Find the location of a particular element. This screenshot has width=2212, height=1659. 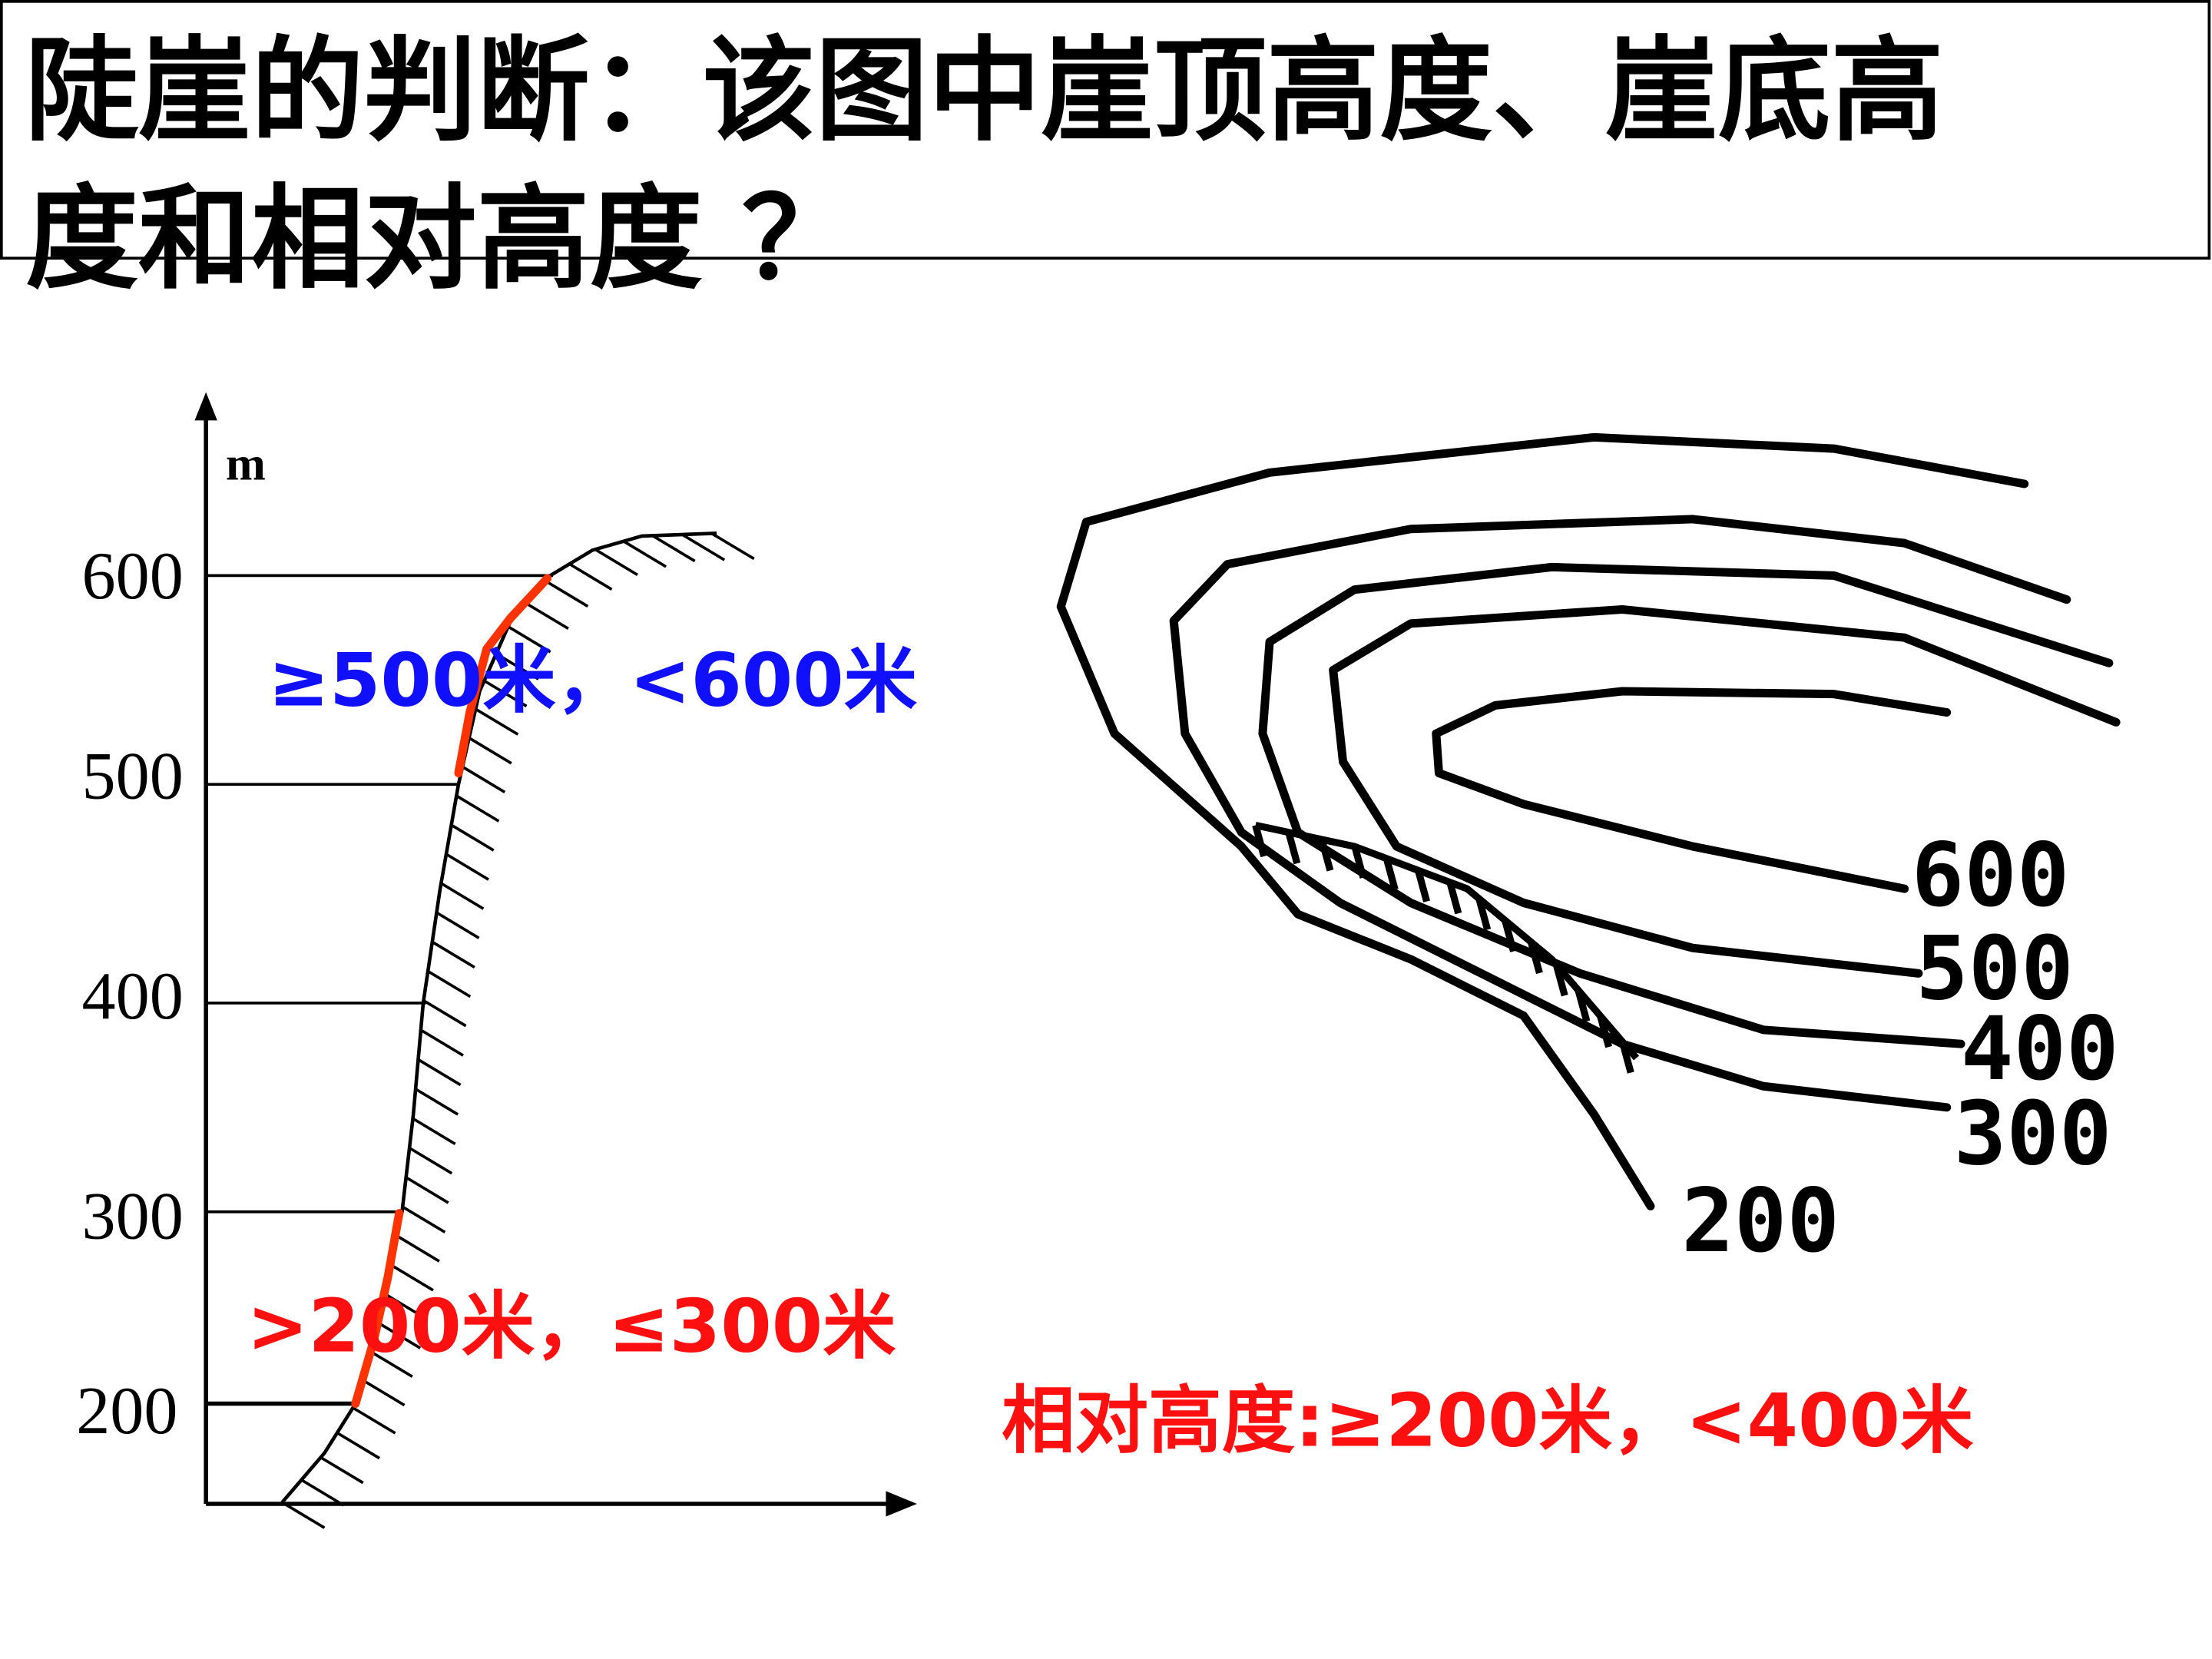

title-line: 陡崖的判断：该图中崖顶高度、崖底高 is located at coordinates (985, 91).